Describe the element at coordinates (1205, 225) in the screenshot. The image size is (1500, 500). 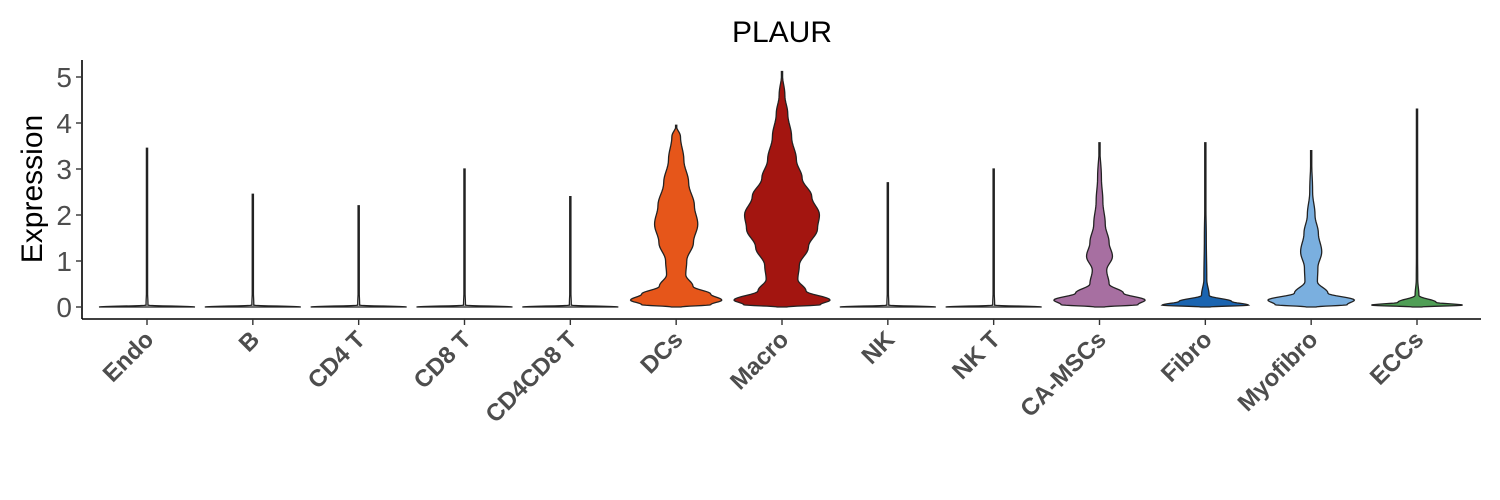
I see `violin-fibro` at that location.